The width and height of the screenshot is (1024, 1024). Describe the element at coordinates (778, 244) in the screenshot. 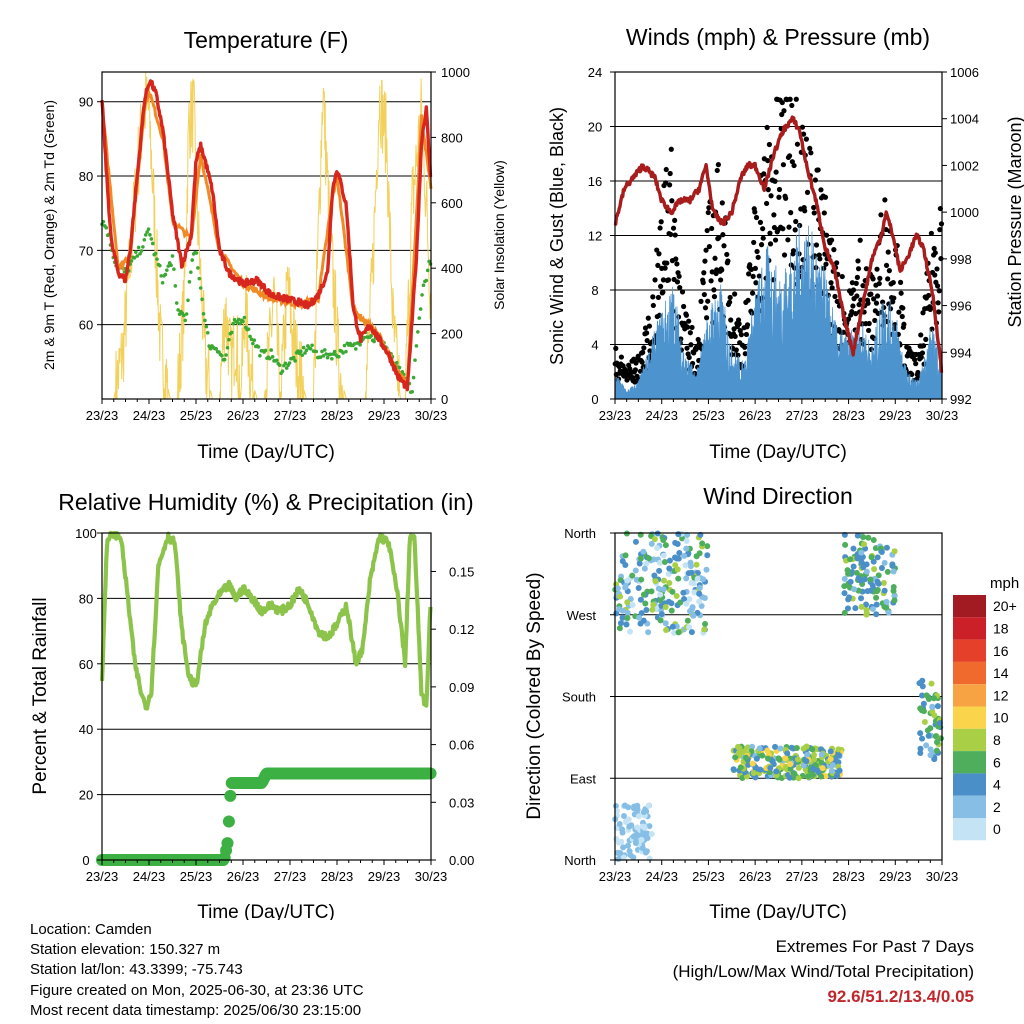

I see `winds-pressure-series` at that location.